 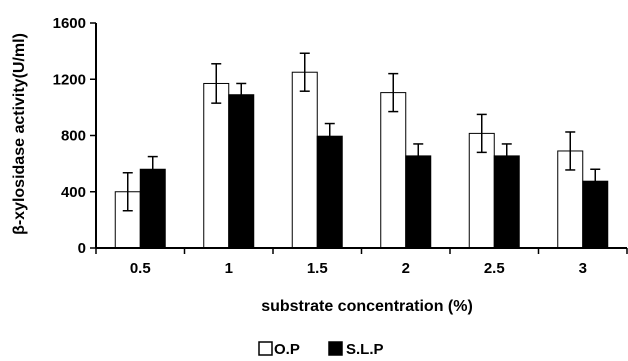 I want to click on x-tick-label: 2.5, so click(x=494, y=268).